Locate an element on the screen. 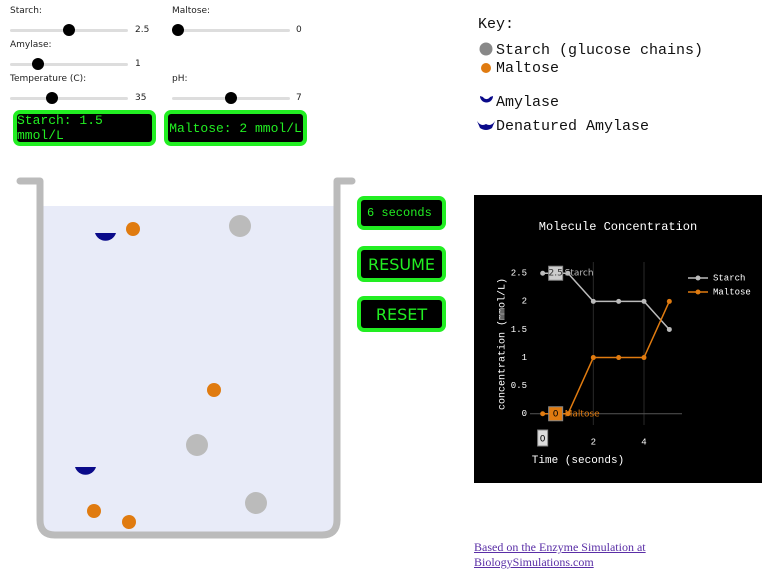 The height and width of the screenshot is (570, 768). slider-label: pH: is located at coordinates (180, 79).